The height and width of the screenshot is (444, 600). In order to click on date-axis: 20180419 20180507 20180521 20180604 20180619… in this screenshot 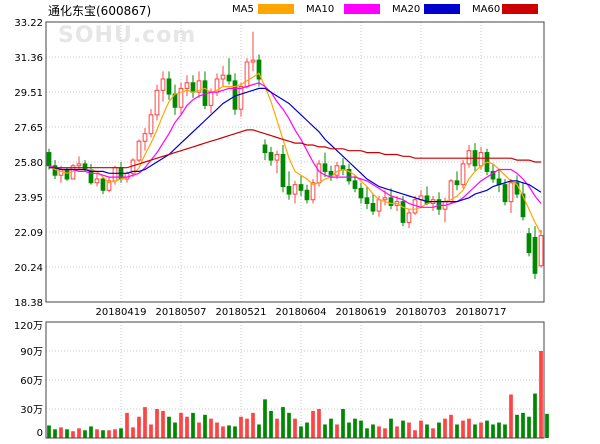, I will do `click(301, 312)`.